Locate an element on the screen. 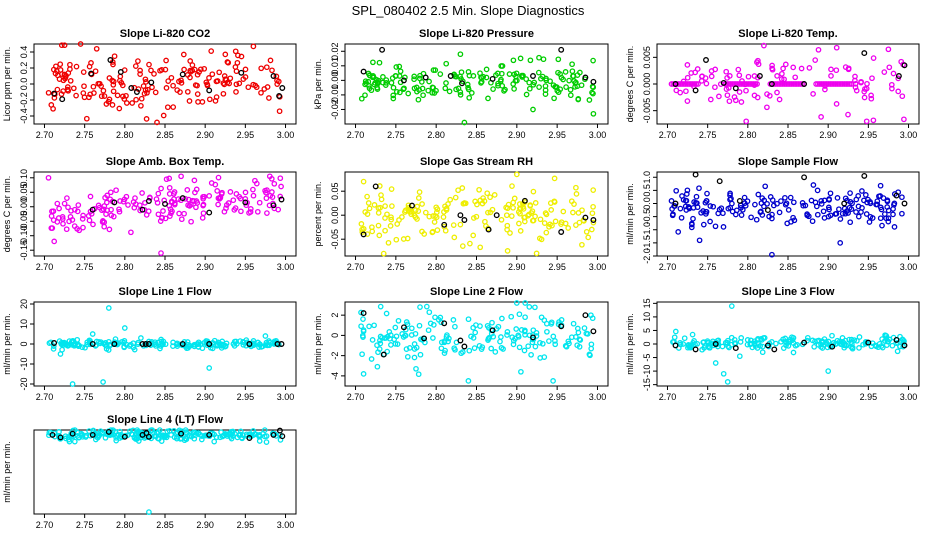 The height and width of the screenshot is (540, 936). y-tick-label: -15 is located at coordinates (647, 384).